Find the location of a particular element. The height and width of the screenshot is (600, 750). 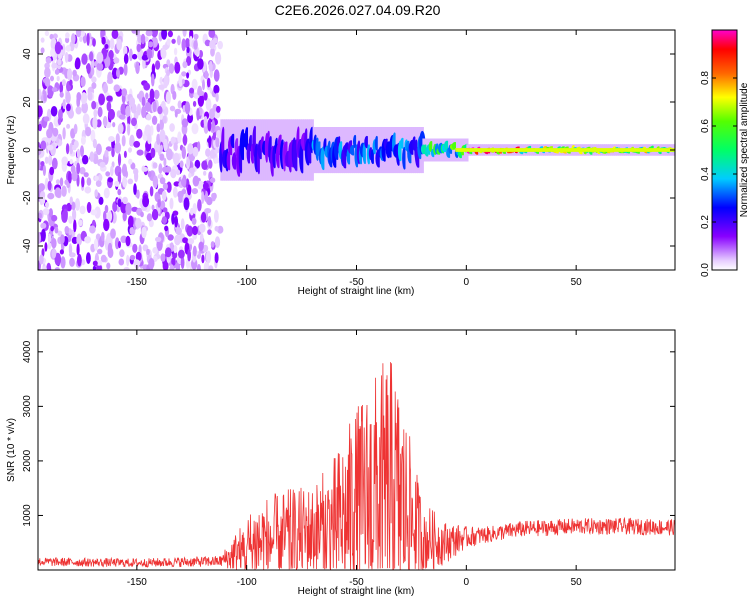

colorbar-label: Normalized spectral amplitude is located at coordinates (744, 149).